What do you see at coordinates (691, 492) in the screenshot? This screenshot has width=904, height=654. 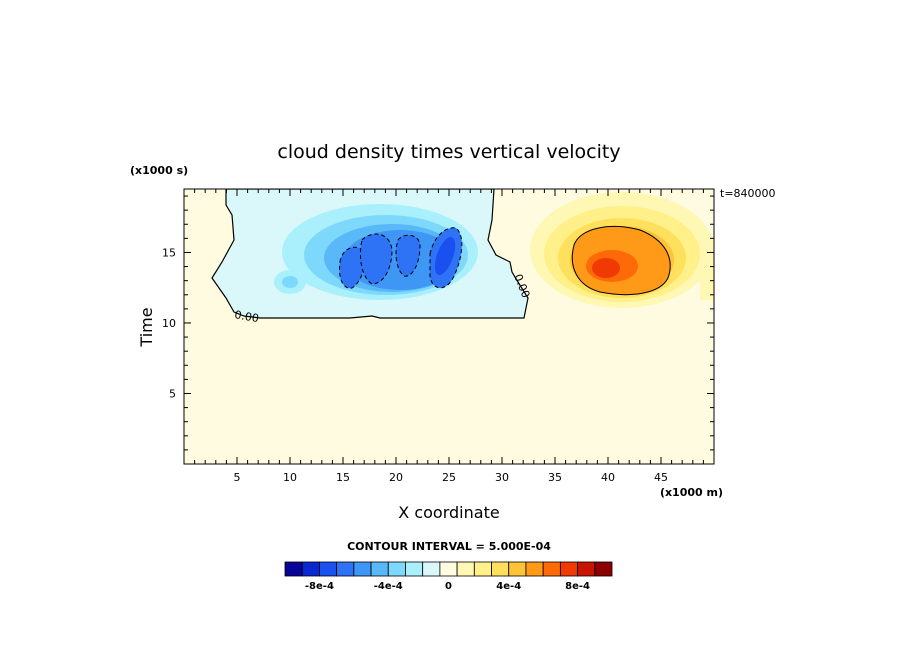 I see `x-unit-label: (x1000 m)` at bounding box center [691, 492].